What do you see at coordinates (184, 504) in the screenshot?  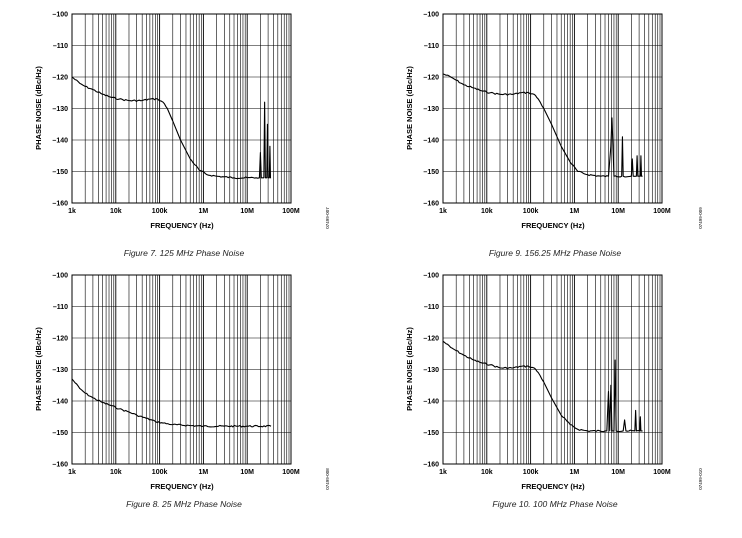 I see `figure-caption: Figure 8. 25 MHz Phase Noise` at bounding box center [184, 504].